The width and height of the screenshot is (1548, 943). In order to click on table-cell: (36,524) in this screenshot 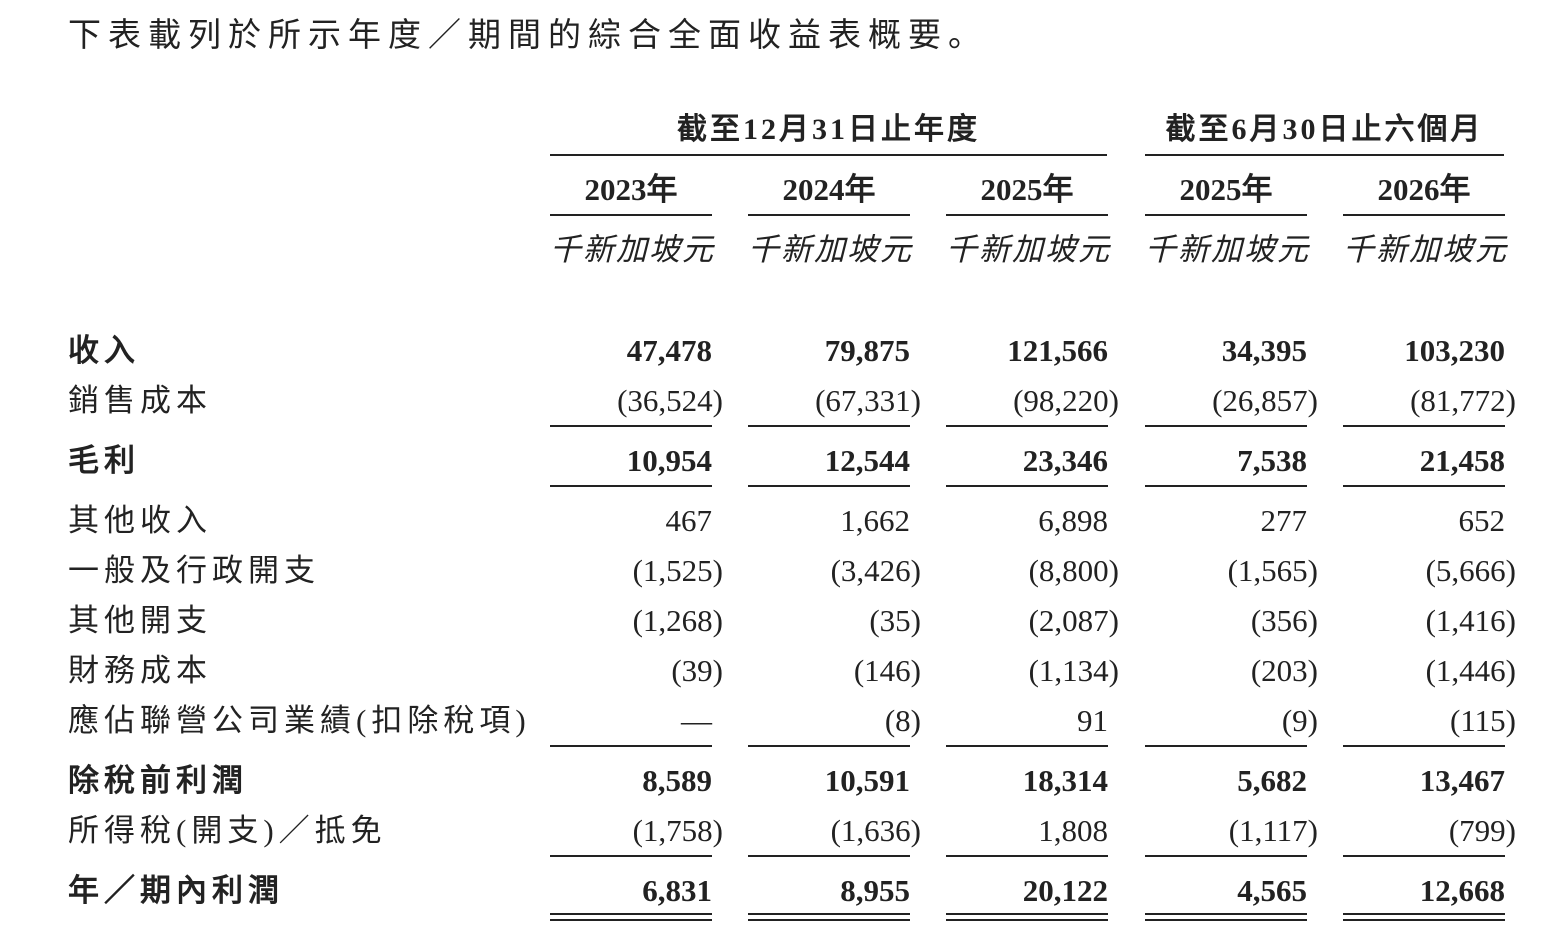, I will do `click(670, 400)`.